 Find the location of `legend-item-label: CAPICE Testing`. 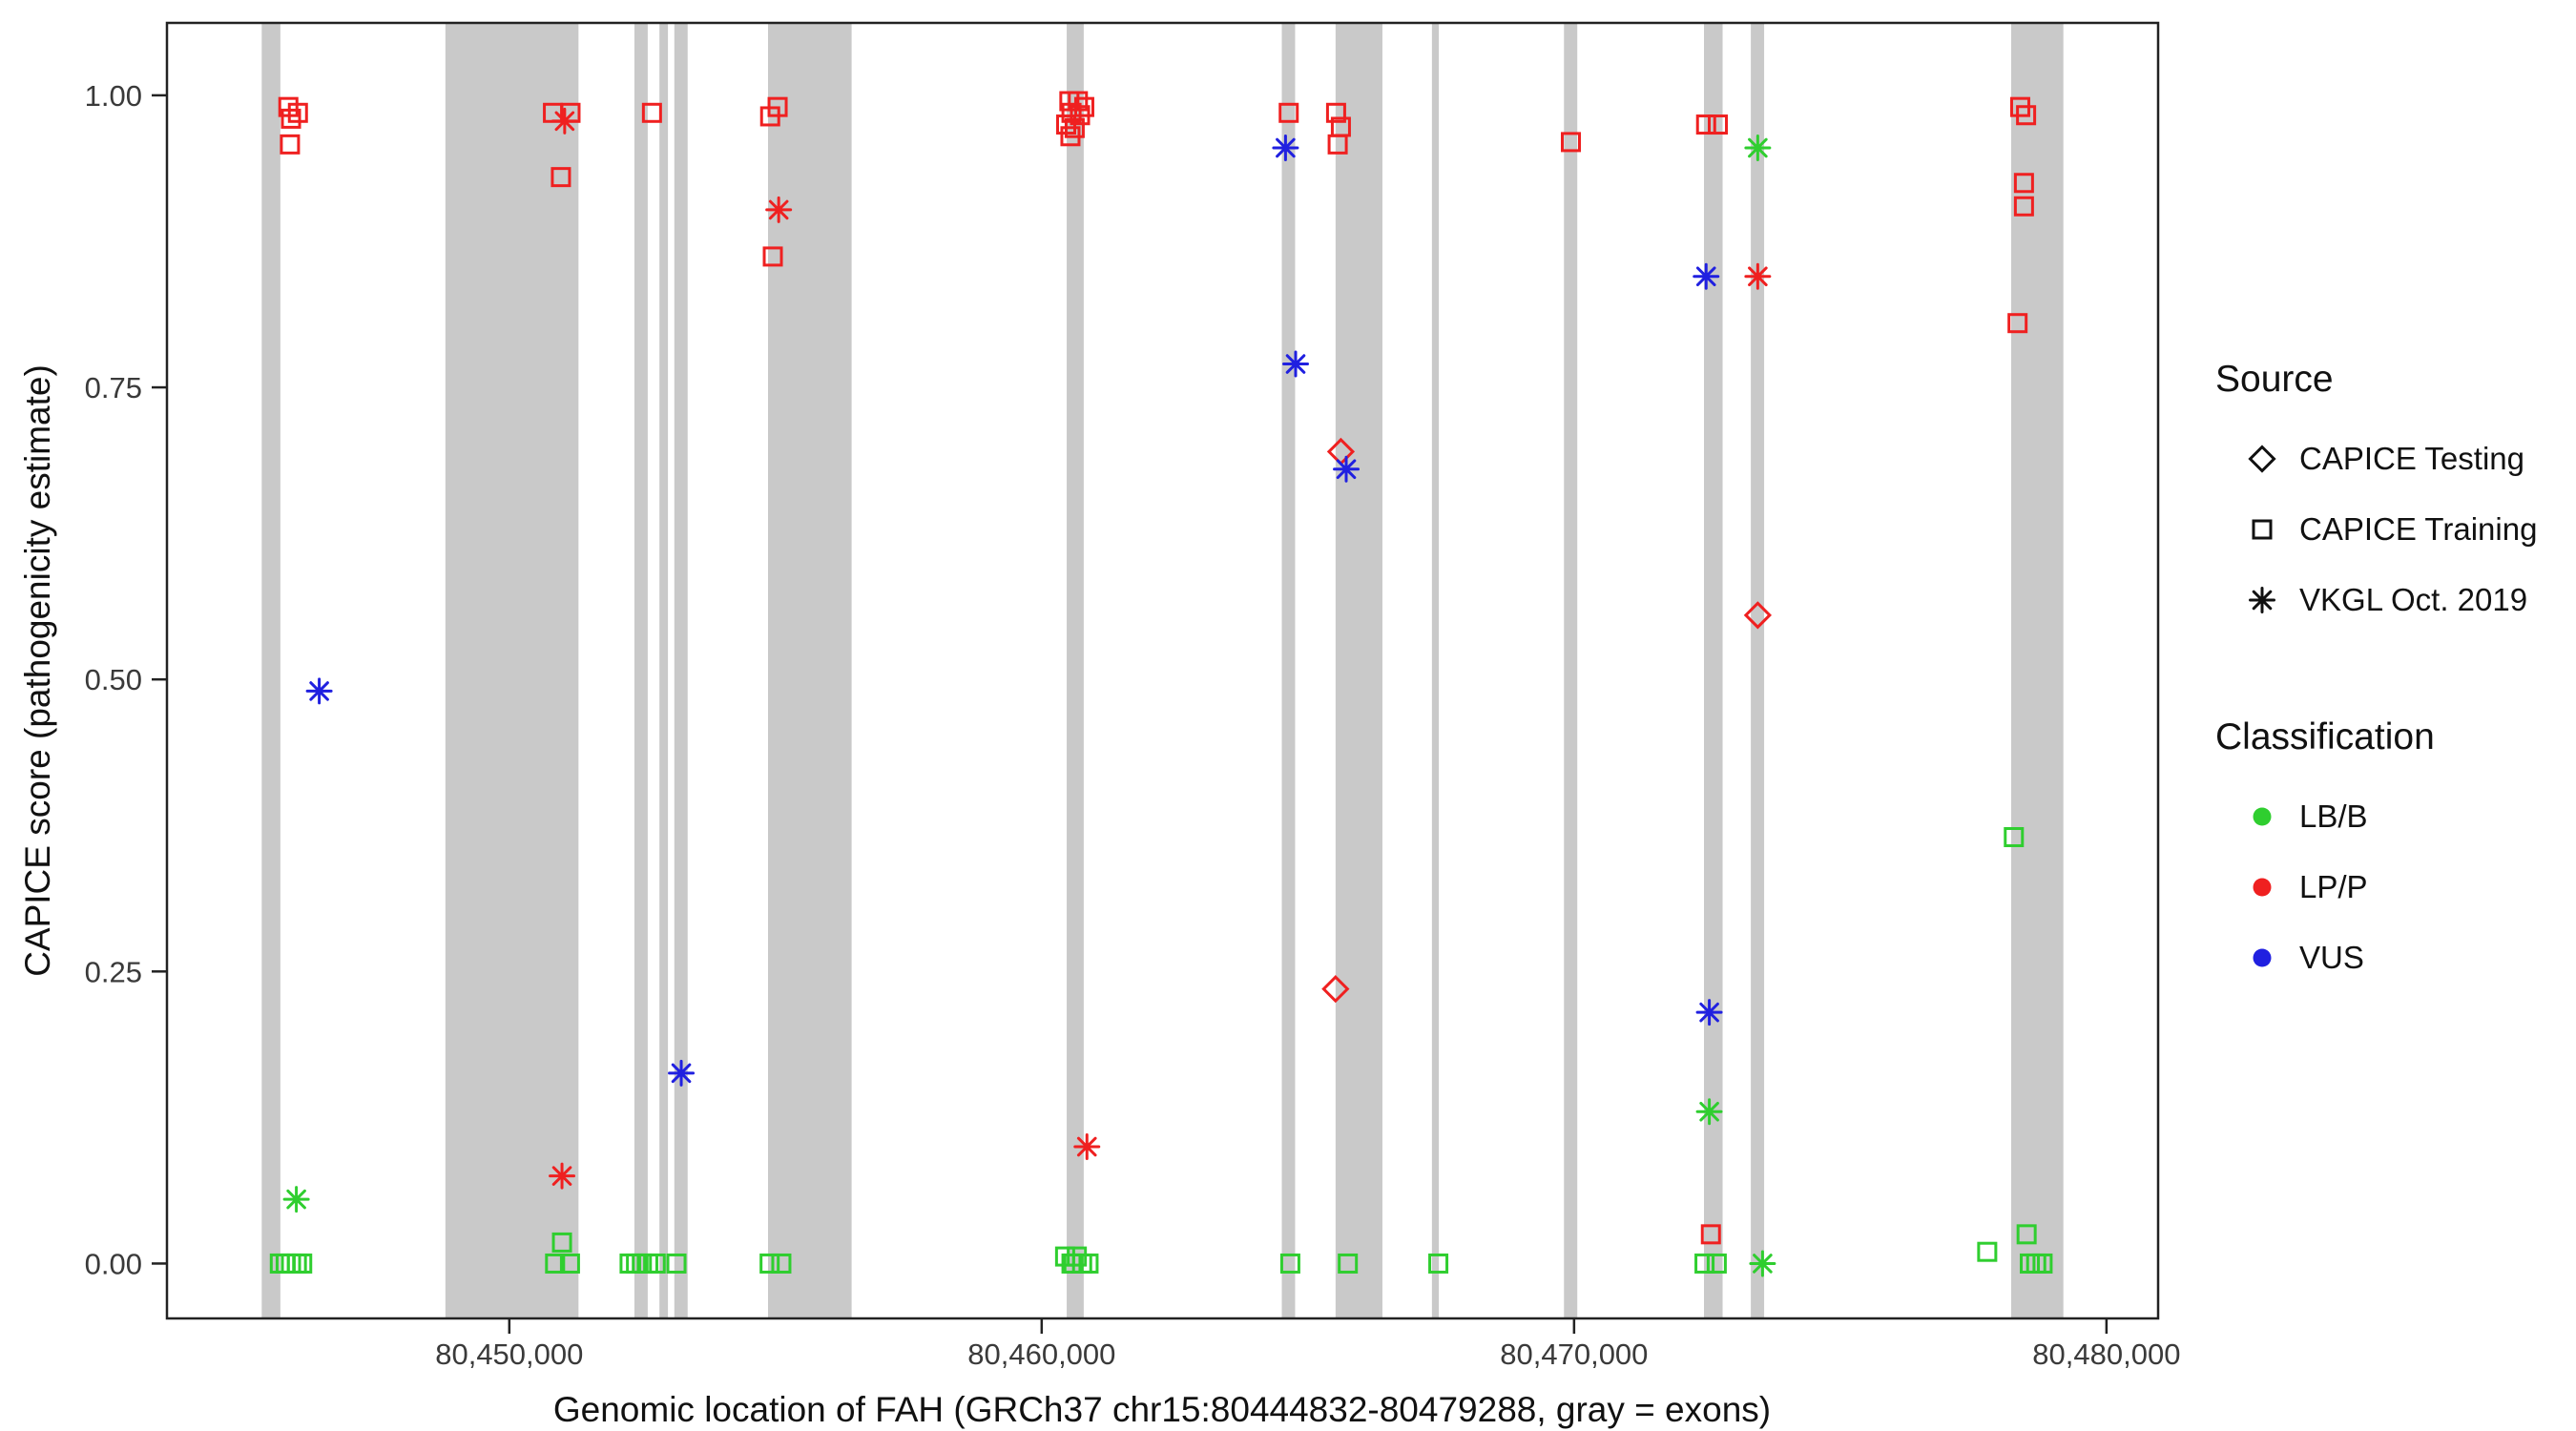

legend-item-label: CAPICE Testing is located at coordinates (2411, 458).